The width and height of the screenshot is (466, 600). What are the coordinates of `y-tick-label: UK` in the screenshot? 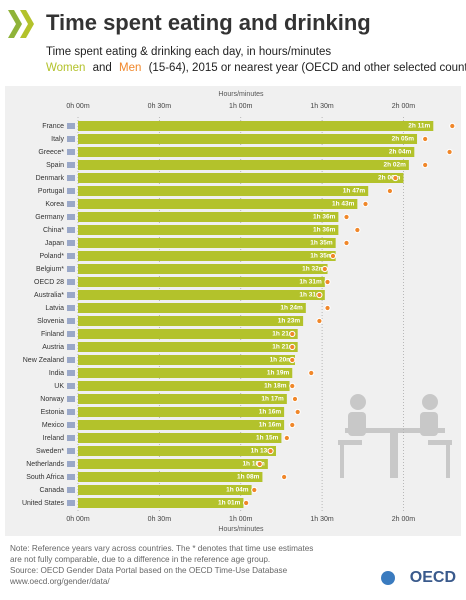 It's located at (59, 386).